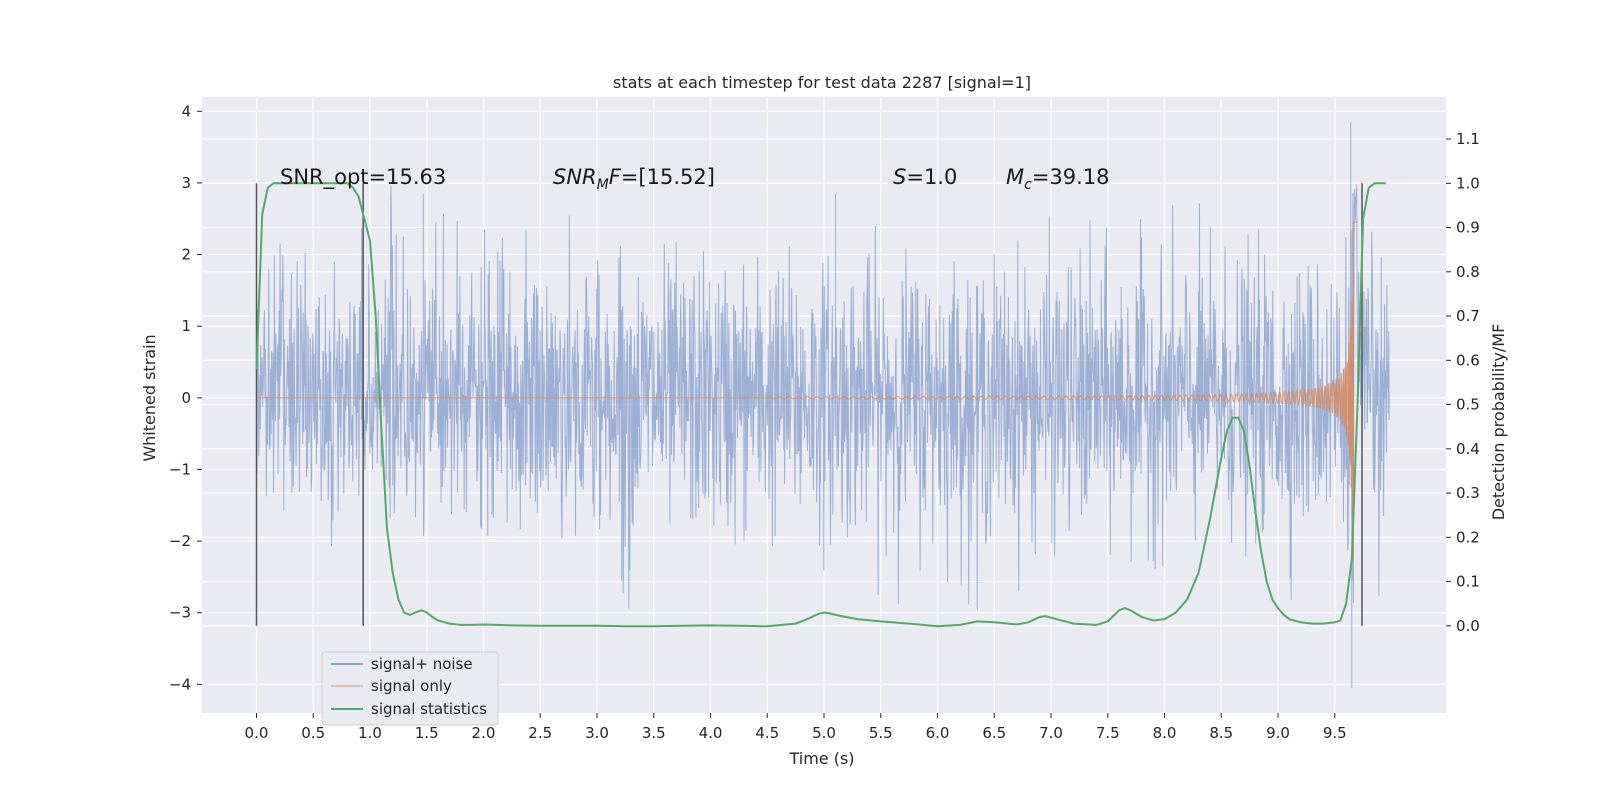 This screenshot has width=1600, height=800. Describe the element at coordinates (1051, 733) in the screenshot. I see `x-tick-label: 7.0` at that location.